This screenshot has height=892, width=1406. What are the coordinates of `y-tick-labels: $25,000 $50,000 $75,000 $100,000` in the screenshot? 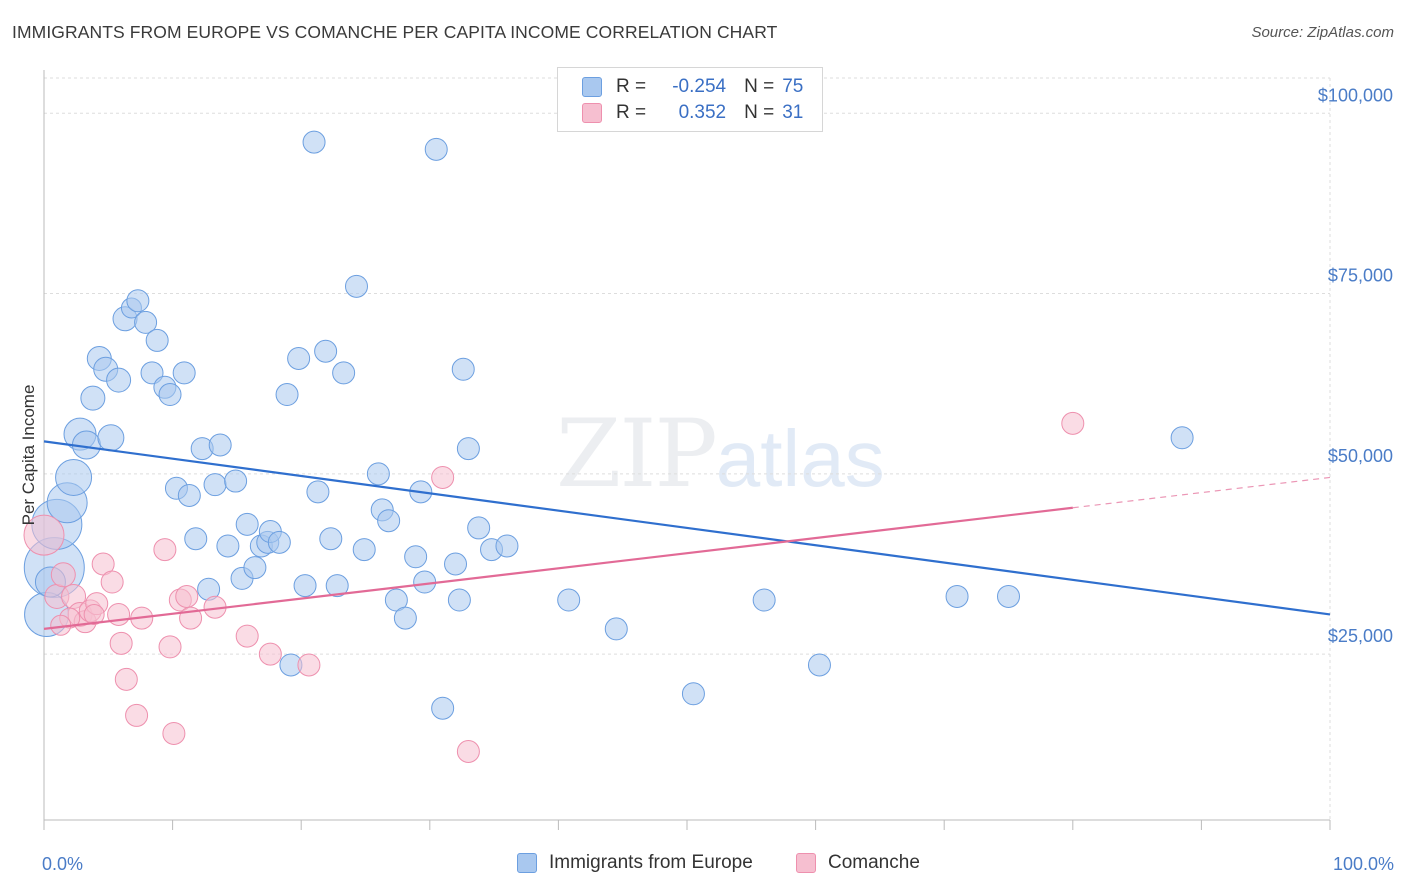 It's located at (1355, 365).